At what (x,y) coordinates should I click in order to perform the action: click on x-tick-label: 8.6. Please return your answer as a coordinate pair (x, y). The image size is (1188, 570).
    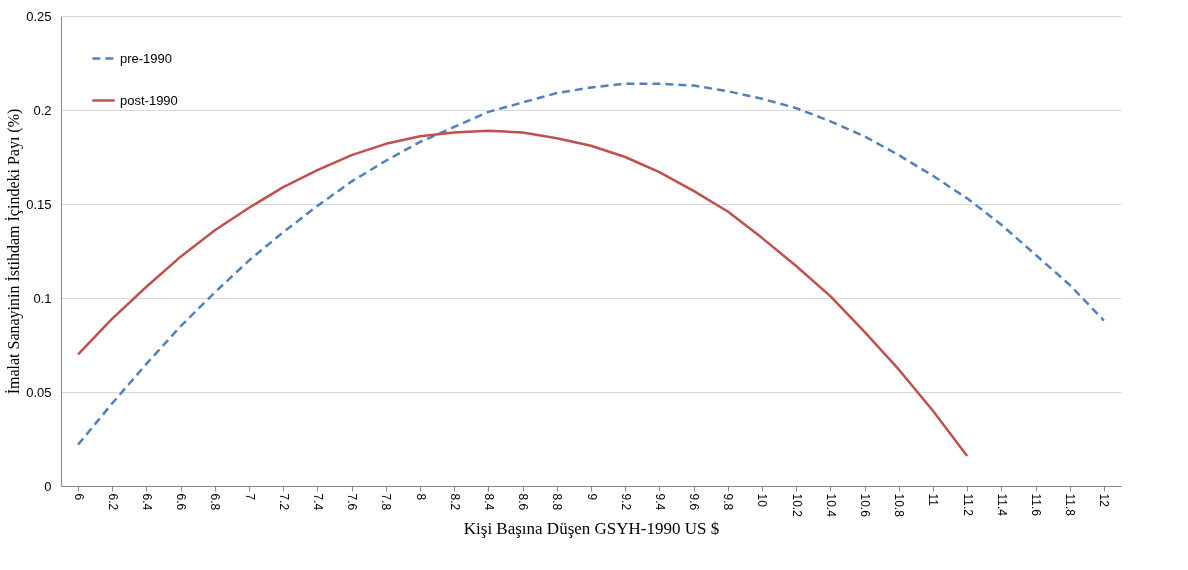
    Looking at the image, I should click on (523, 502).